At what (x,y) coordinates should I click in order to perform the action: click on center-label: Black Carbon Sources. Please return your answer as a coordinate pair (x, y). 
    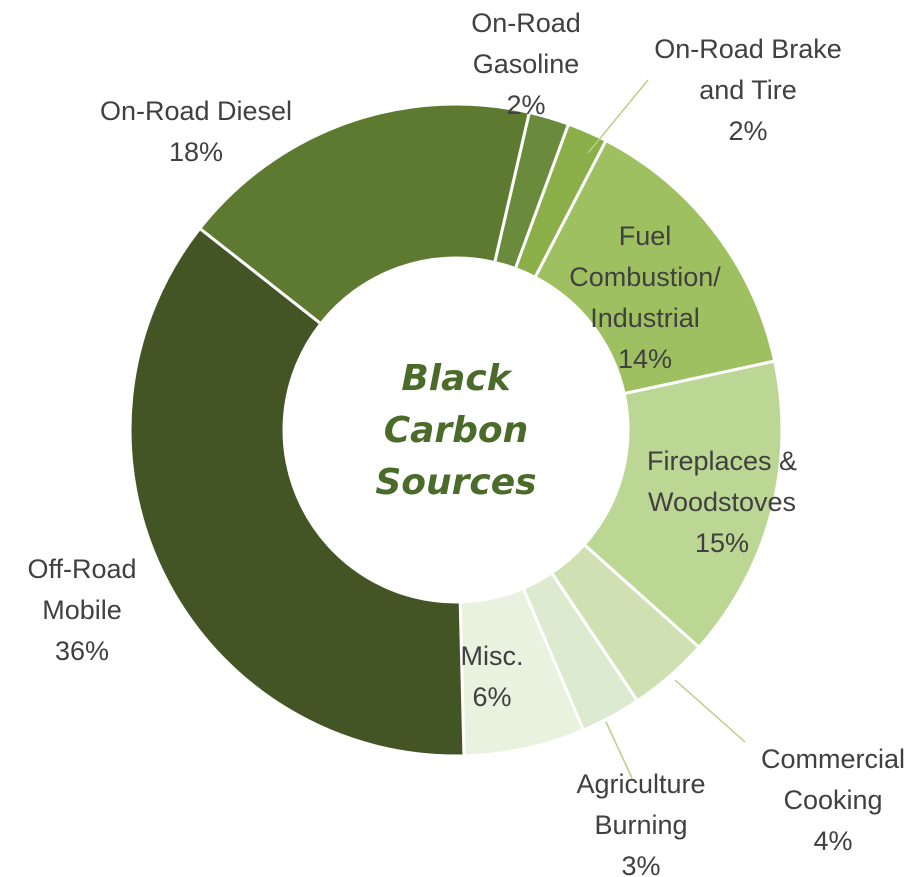
    Looking at the image, I should click on (455, 430).